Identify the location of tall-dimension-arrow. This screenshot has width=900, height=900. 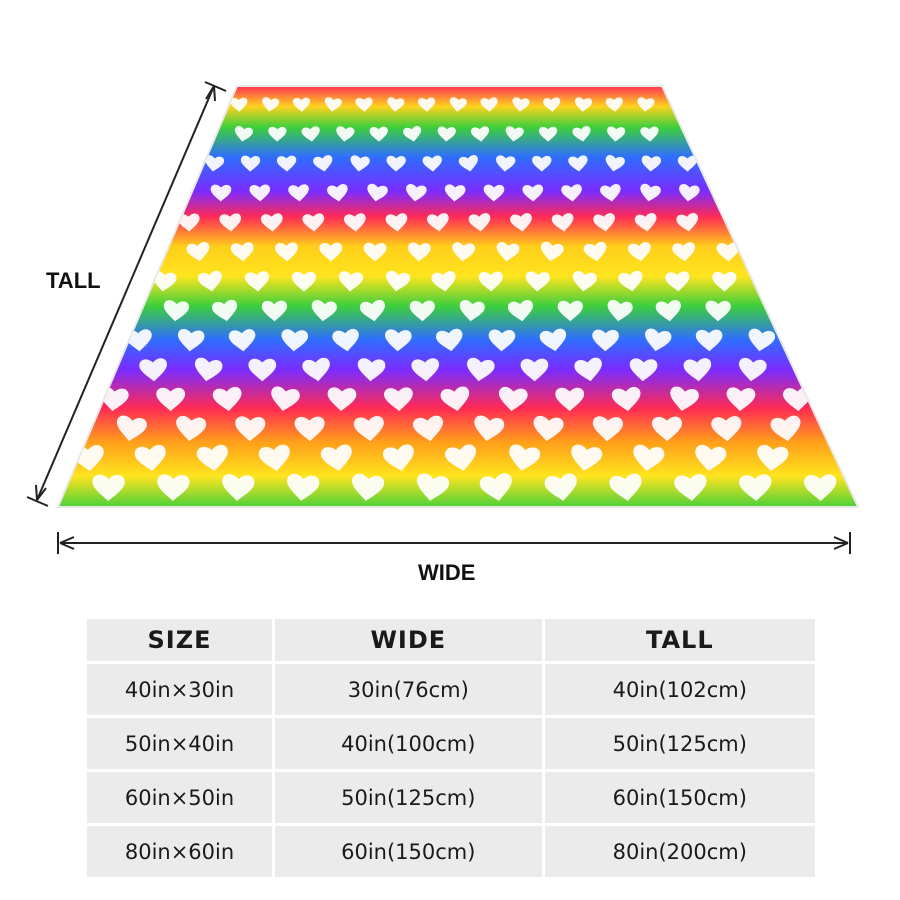
(126, 294).